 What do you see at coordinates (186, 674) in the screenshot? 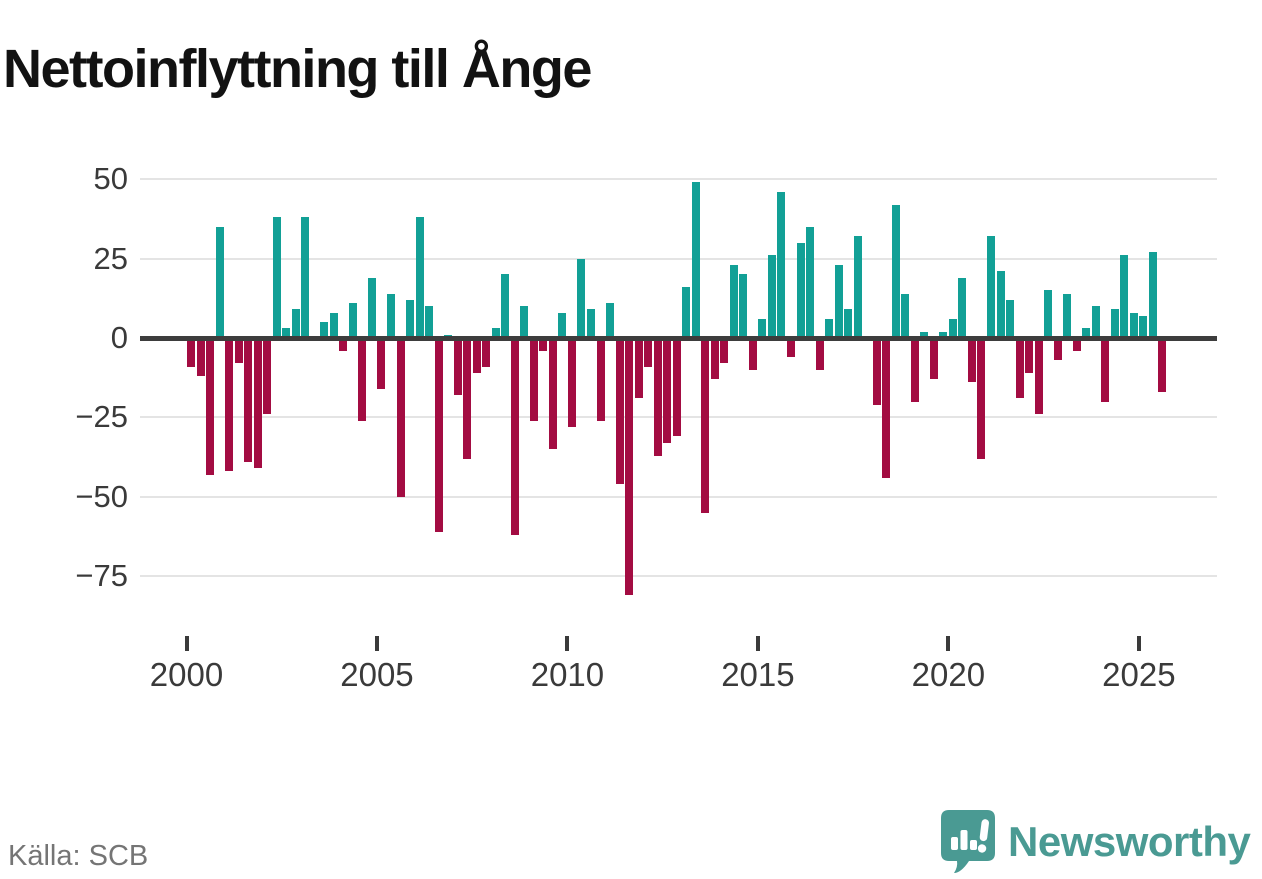
I see `x-tick-label: 2000` at bounding box center [186, 674].